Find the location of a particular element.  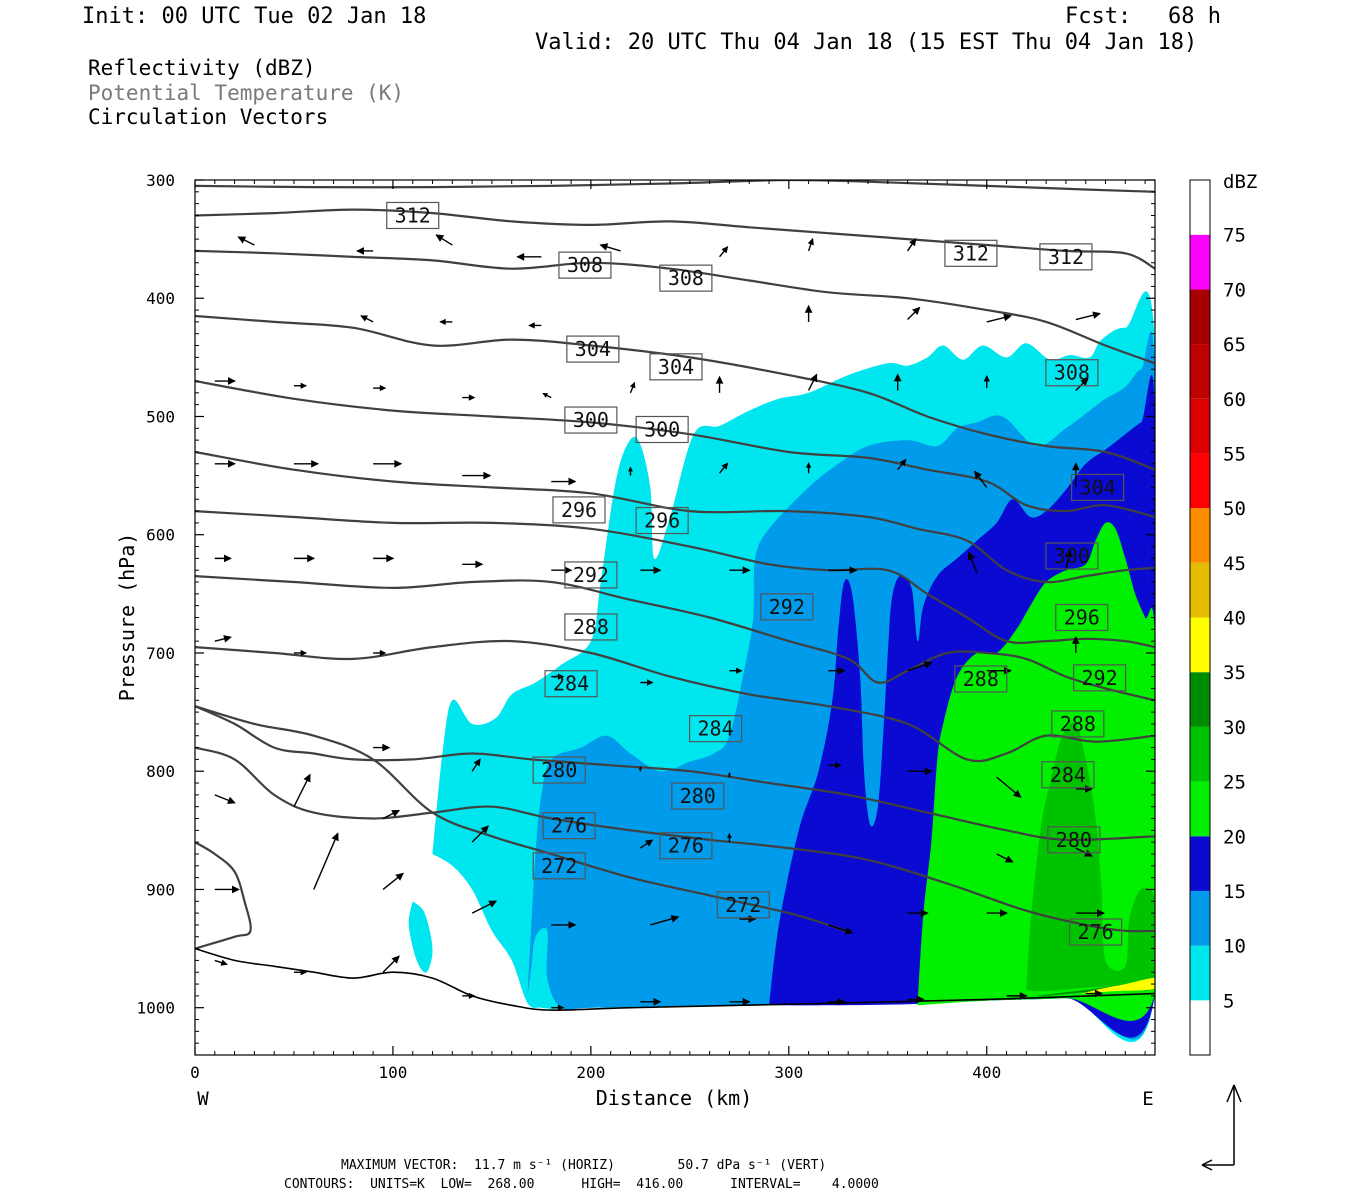

svg-text: 284 is located at coordinates (1068, 775).